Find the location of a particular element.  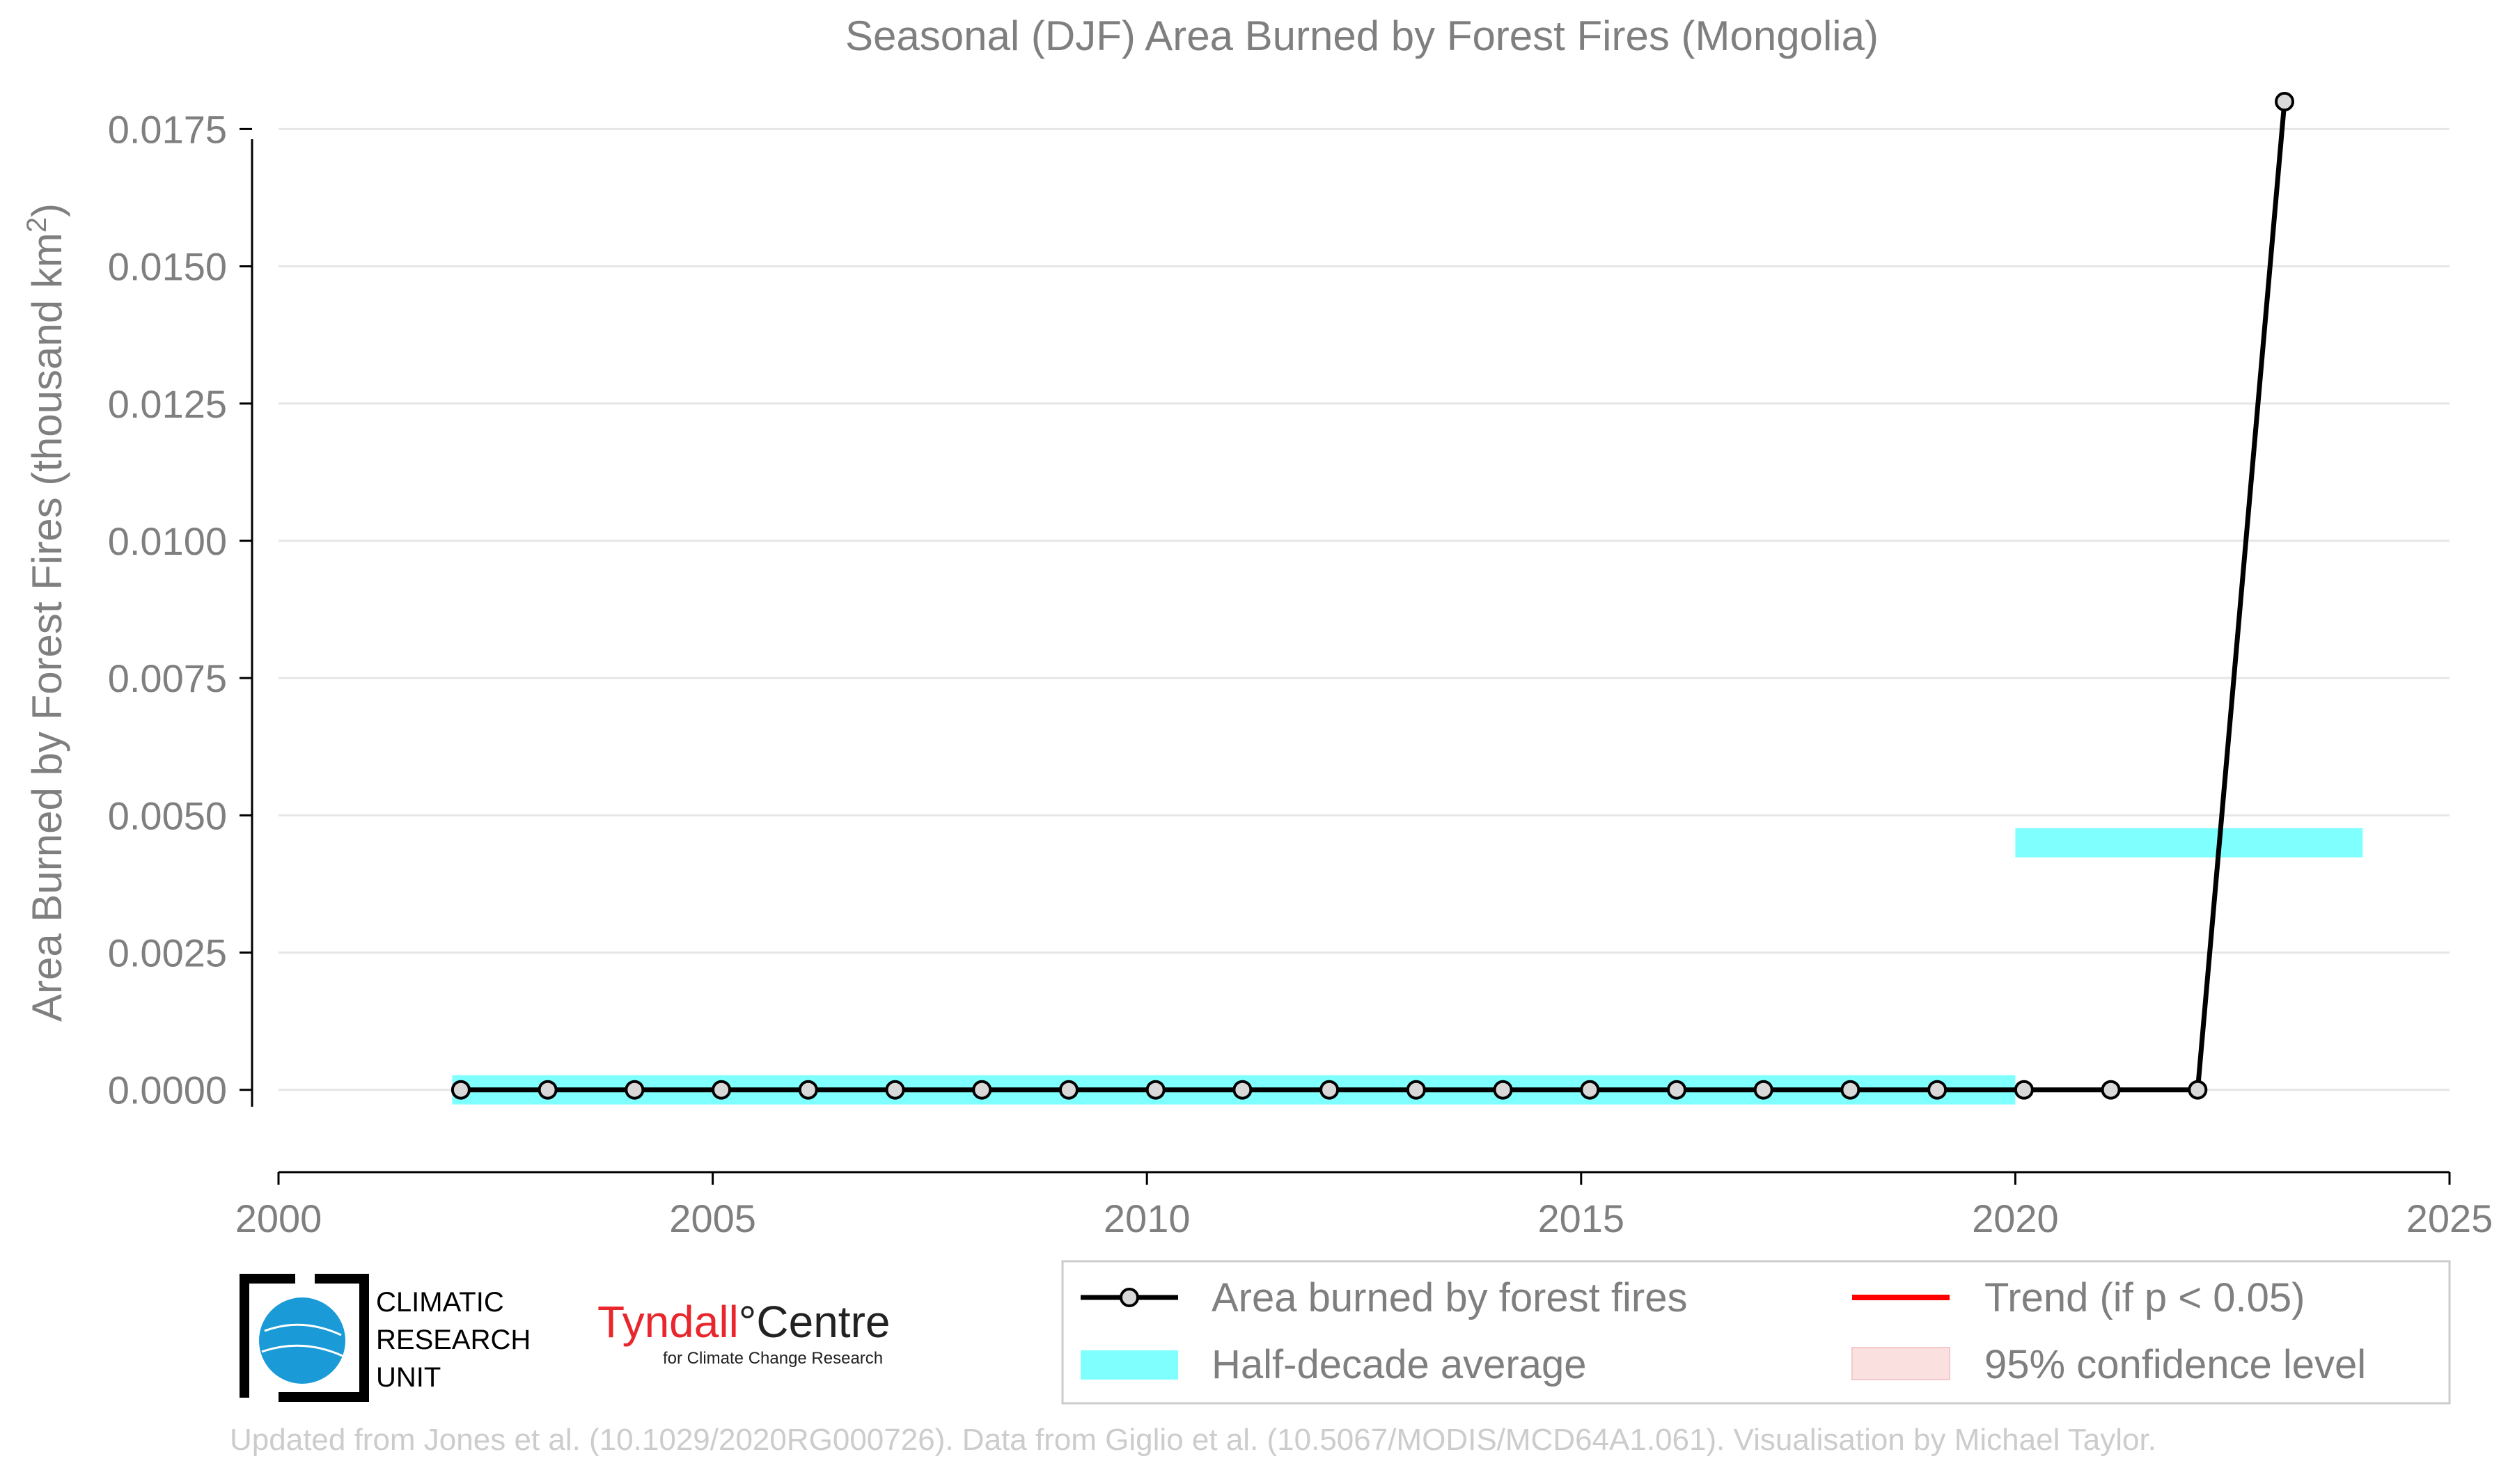

globe-icon is located at coordinates (302, 1340).